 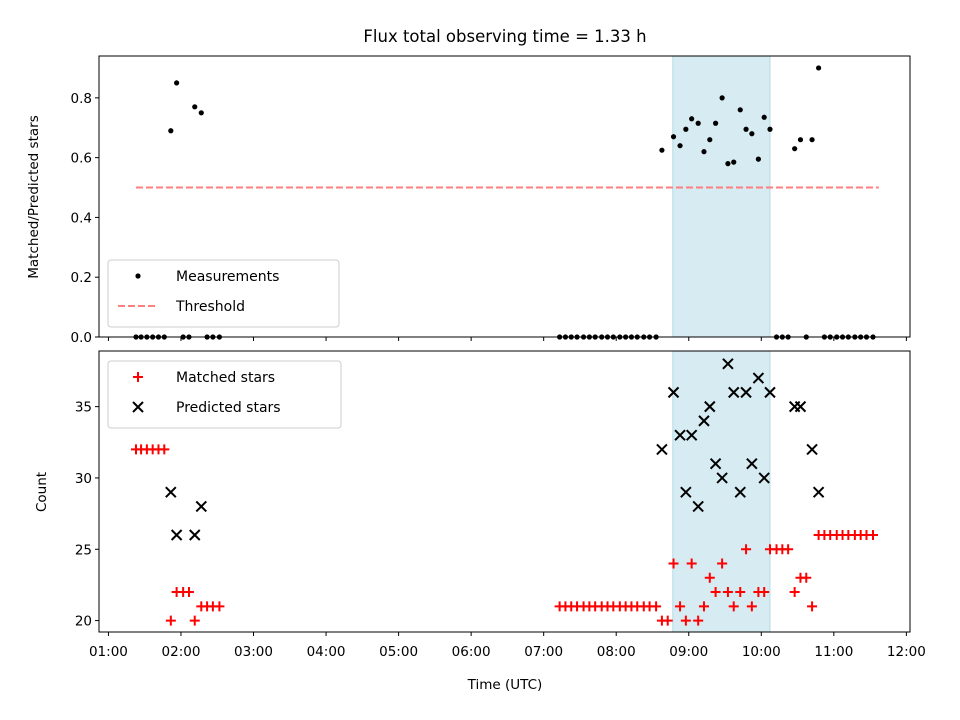 What do you see at coordinates (504, 36) in the screenshot?
I see `chart-title: Flux total observing time = 1.33 h` at bounding box center [504, 36].